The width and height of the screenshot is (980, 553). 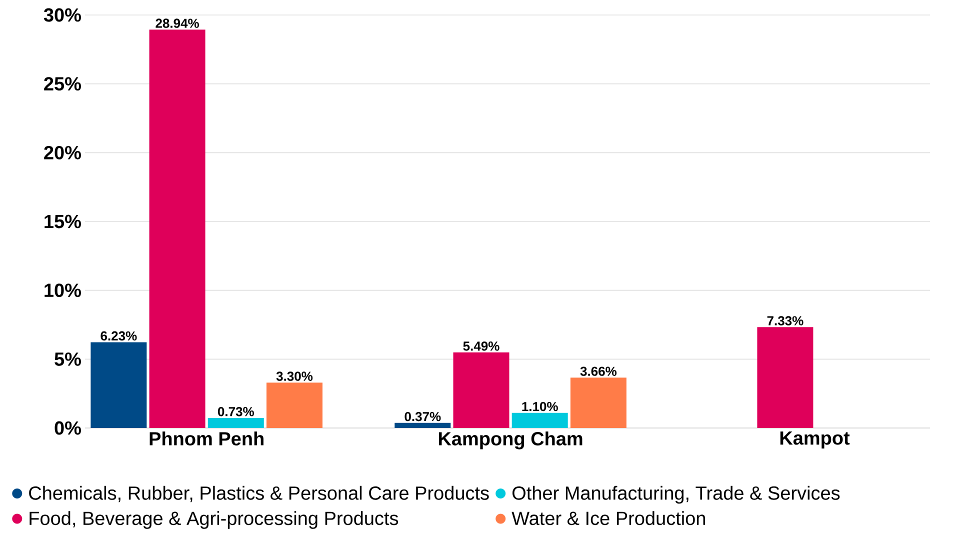 I want to click on y-tick-label: 5%, so click(x=67, y=359).